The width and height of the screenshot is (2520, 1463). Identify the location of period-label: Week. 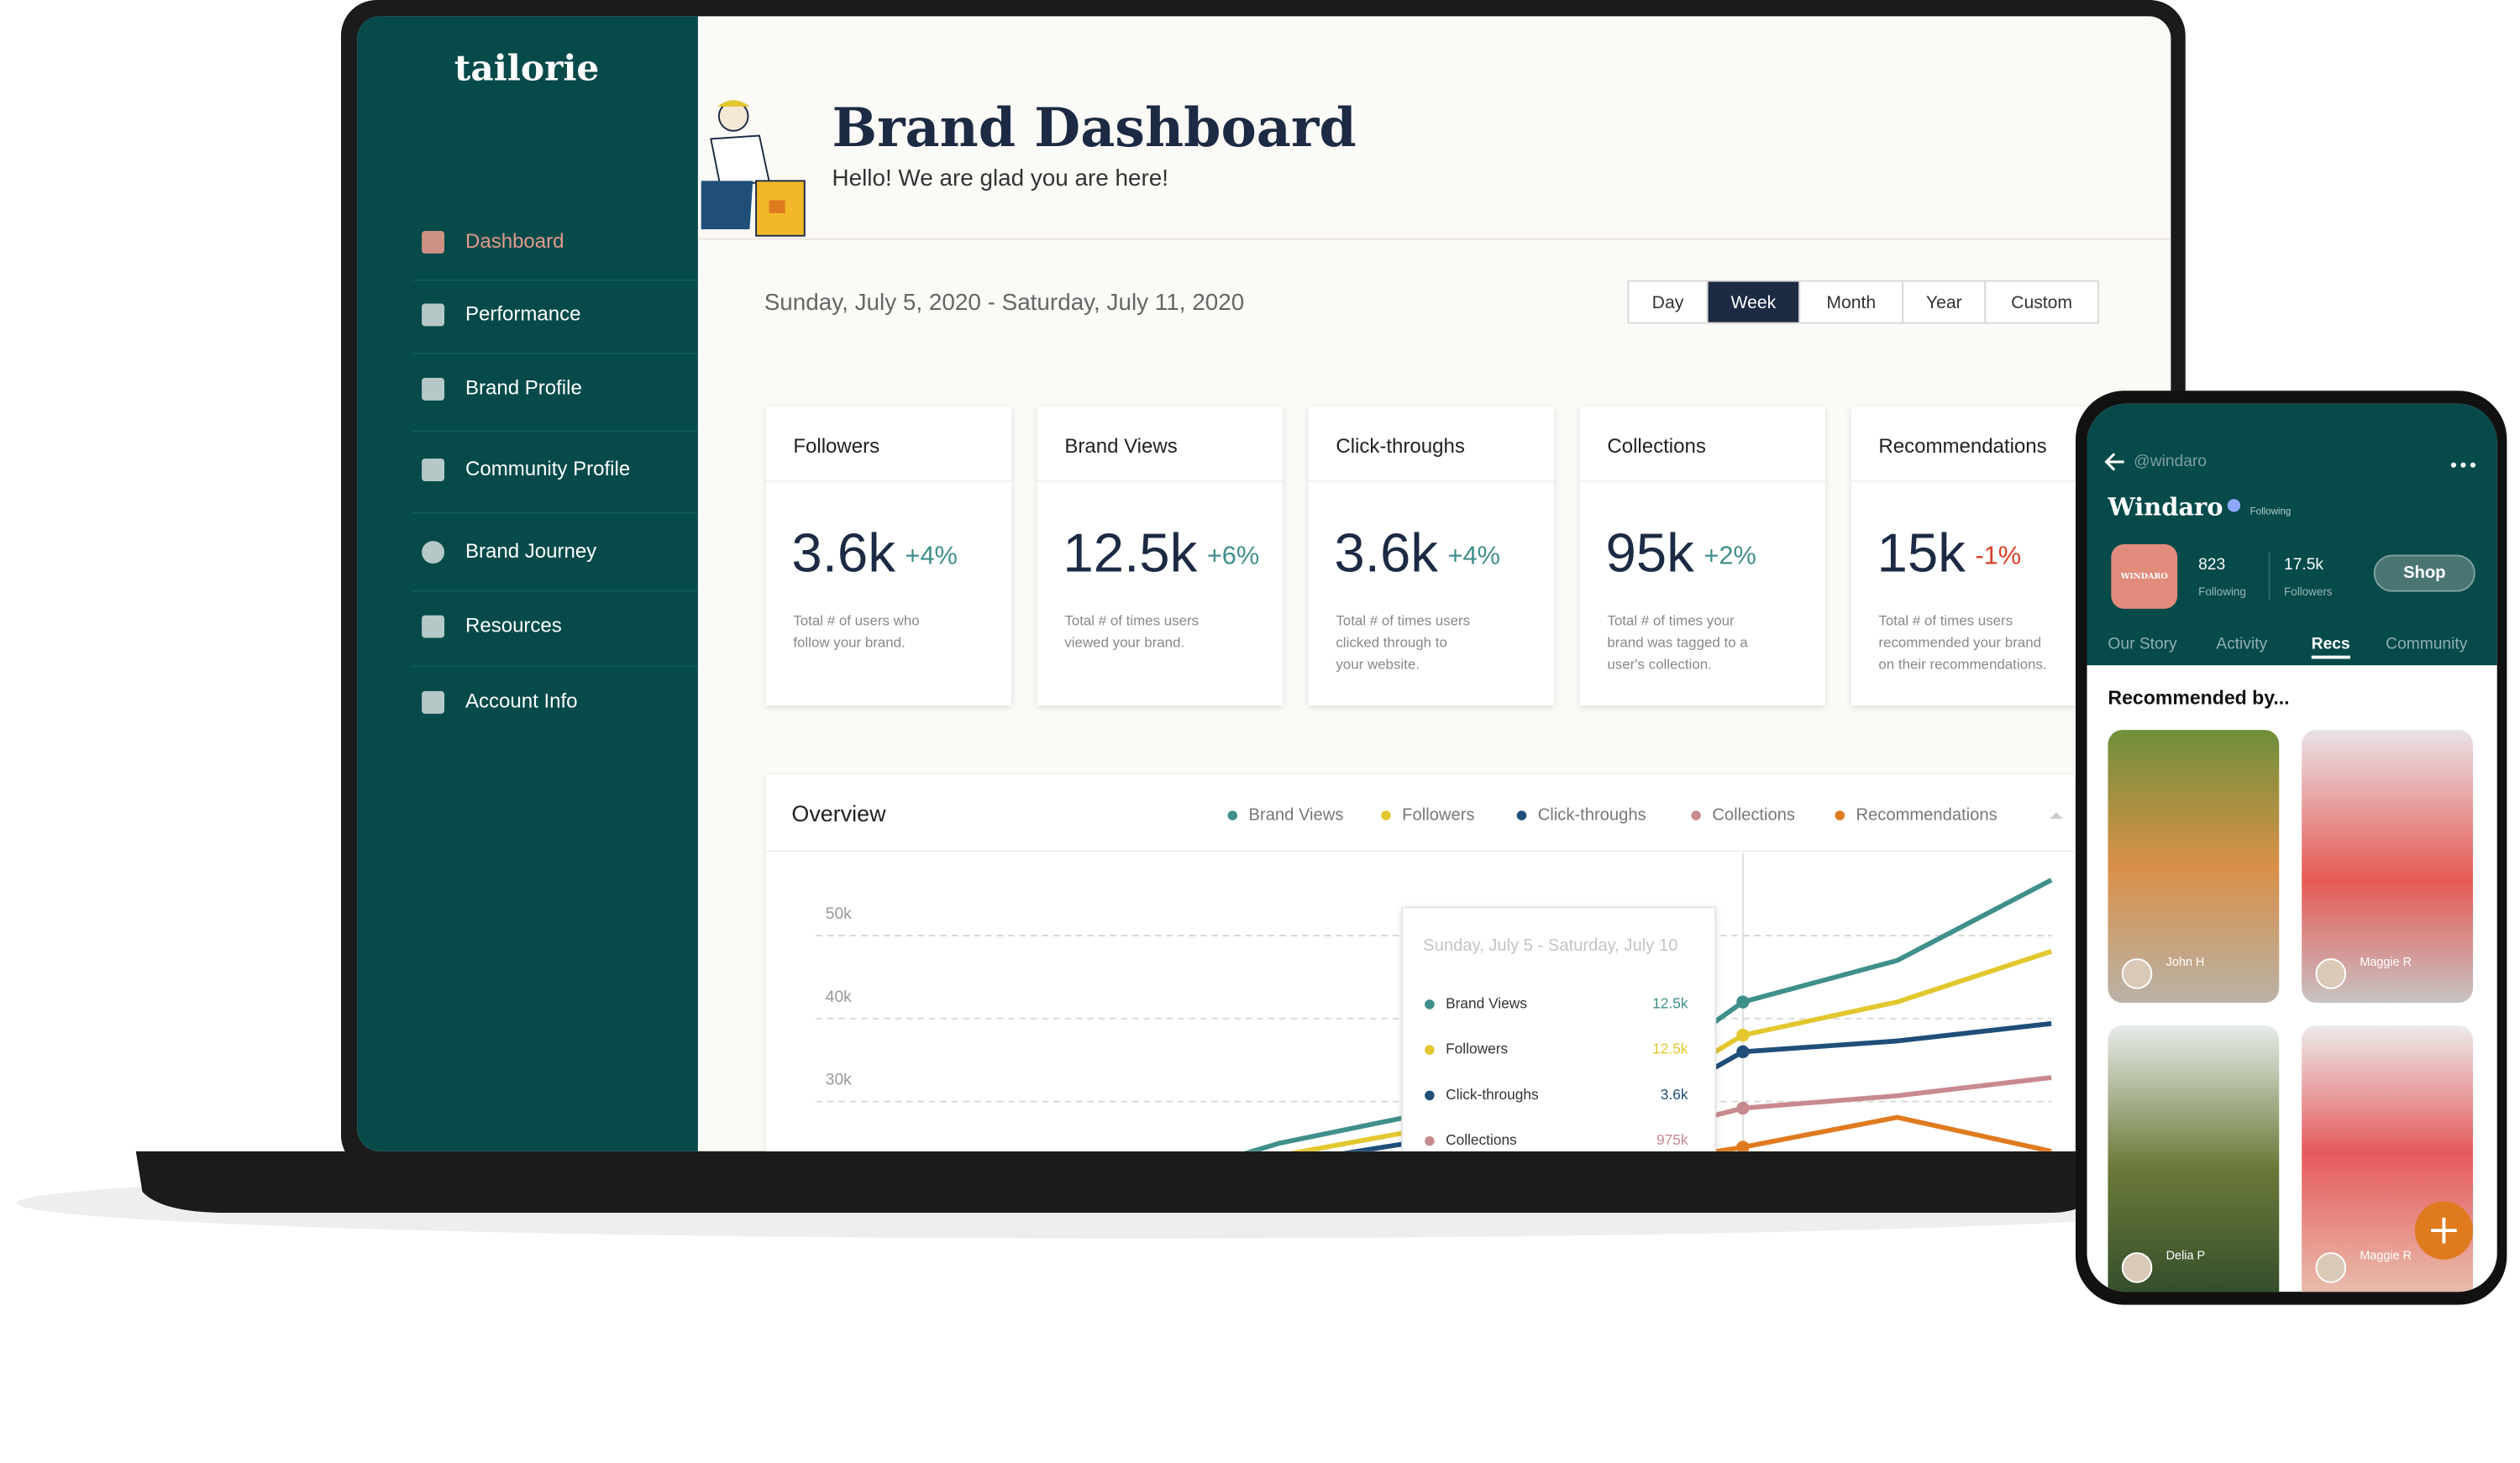
(1754, 302).